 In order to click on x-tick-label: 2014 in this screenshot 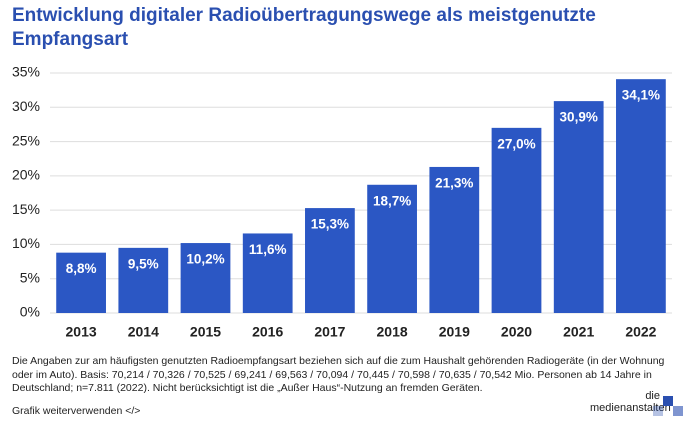, I will do `click(143, 332)`.